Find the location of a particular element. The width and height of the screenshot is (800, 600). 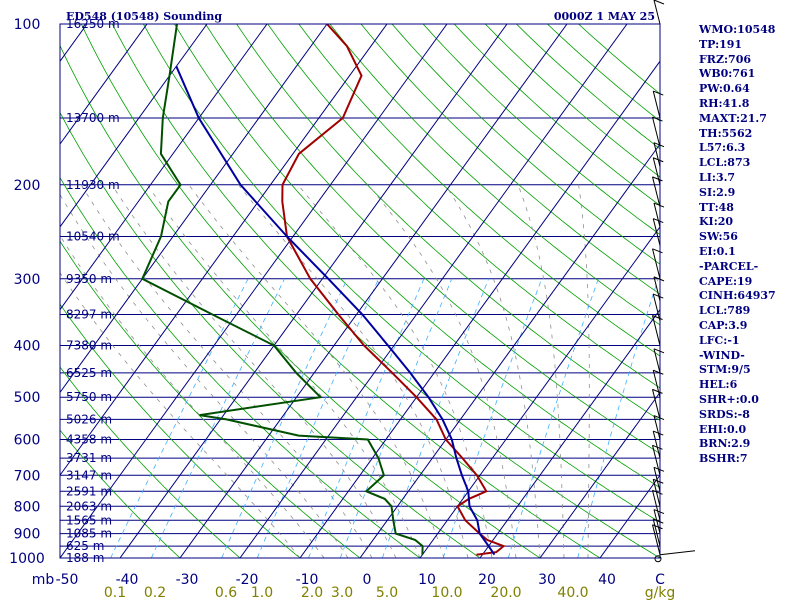

temperature-tick-label: -20 is located at coordinates (247, 580).